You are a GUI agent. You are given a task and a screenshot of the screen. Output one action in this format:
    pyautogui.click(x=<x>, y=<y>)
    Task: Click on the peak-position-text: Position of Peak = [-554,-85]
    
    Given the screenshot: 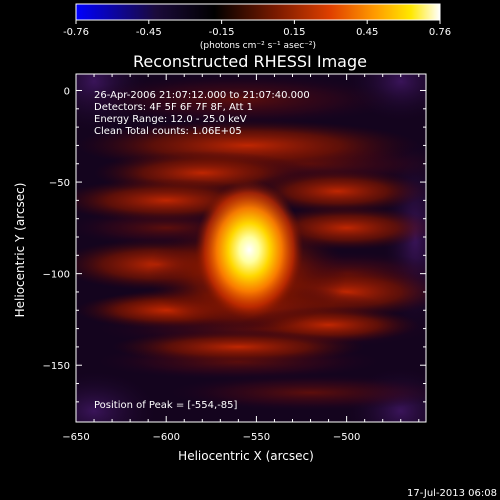 What is the action you would take?
    pyautogui.click(x=166, y=405)
    